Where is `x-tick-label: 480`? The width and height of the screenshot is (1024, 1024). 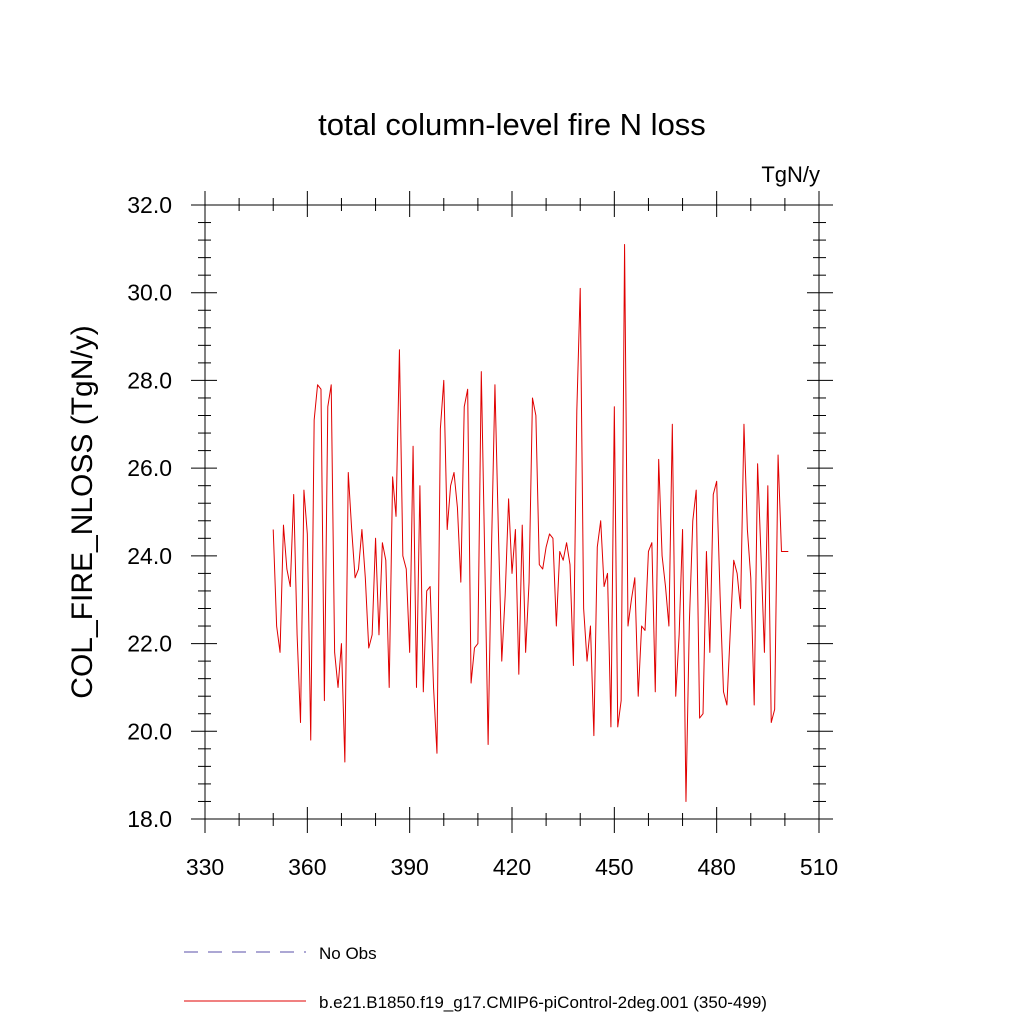 x-tick-label: 480 is located at coordinates (716, 867).